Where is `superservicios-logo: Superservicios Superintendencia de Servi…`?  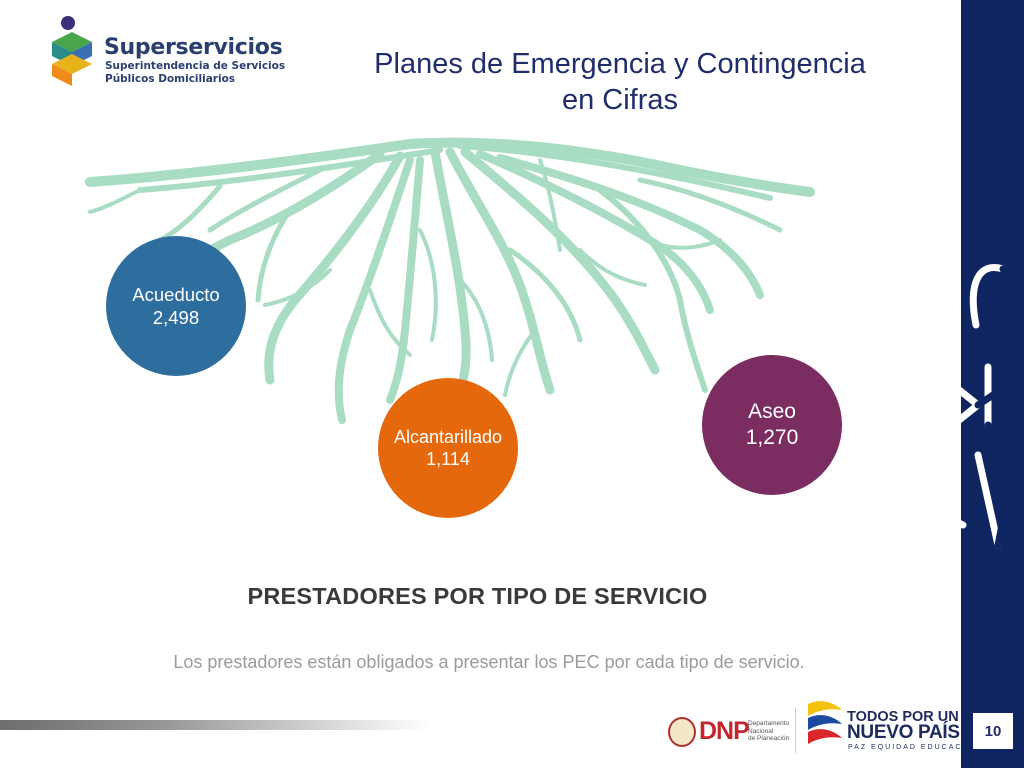 superservicios-logo: Superservicios Superintendencia de Servi… is located at coordinates (166, 54).